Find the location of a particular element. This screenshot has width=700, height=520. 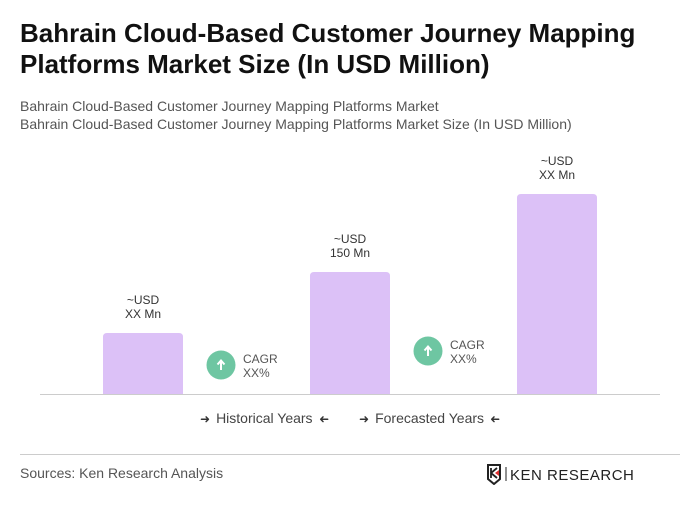

legend-forecasted: ➜ Forecasted Years ➜ is located at coordinates (432, 418).